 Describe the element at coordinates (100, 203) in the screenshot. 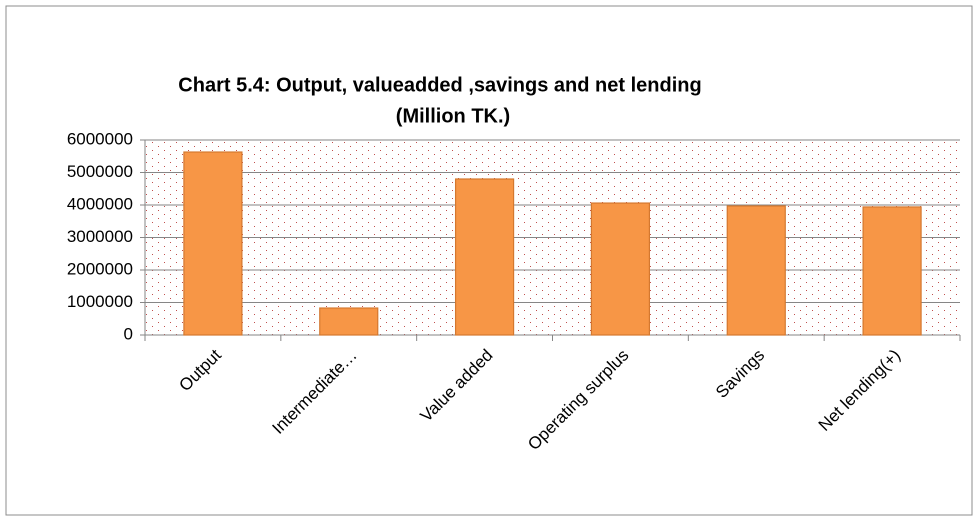

I see `y-tick-label: 4000000` at that location.